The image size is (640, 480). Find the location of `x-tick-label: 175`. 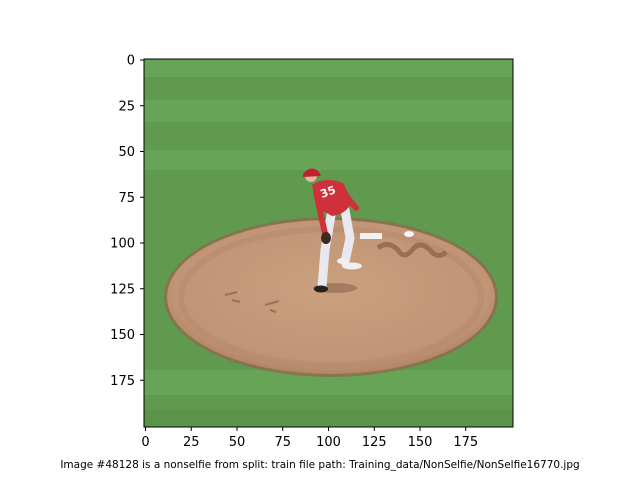

x-tick-label: 175 is located at coordinates (465, 442).